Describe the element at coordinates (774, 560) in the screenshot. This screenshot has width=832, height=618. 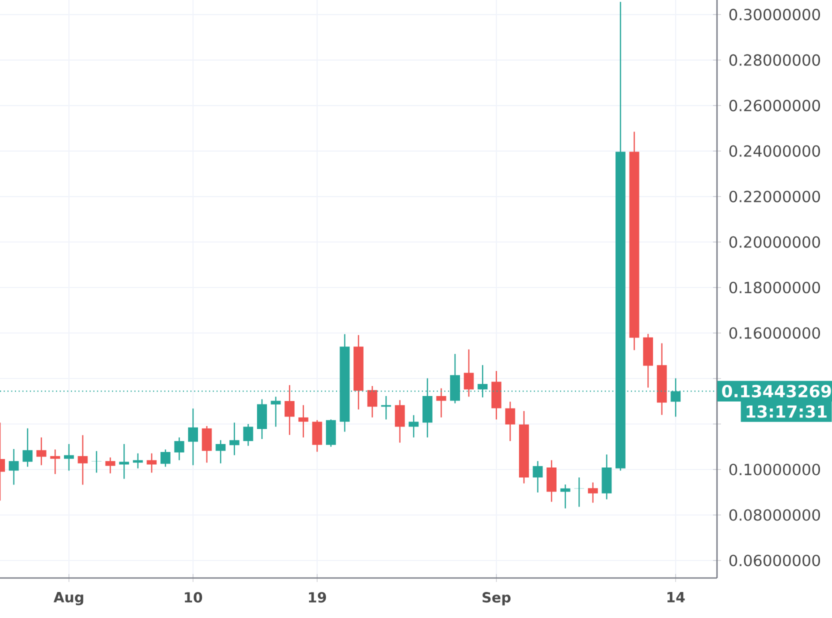
I see `y-tick-label: 0.06000000` at that location.